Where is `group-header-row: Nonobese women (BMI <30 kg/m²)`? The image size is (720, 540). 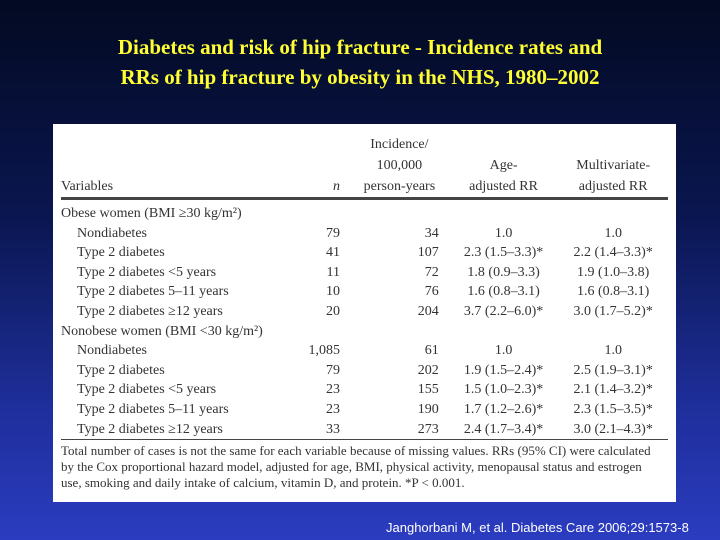
group-header-row: Nonobese women (BMI <30 kg/m²) is located at coordinates (364, 332).